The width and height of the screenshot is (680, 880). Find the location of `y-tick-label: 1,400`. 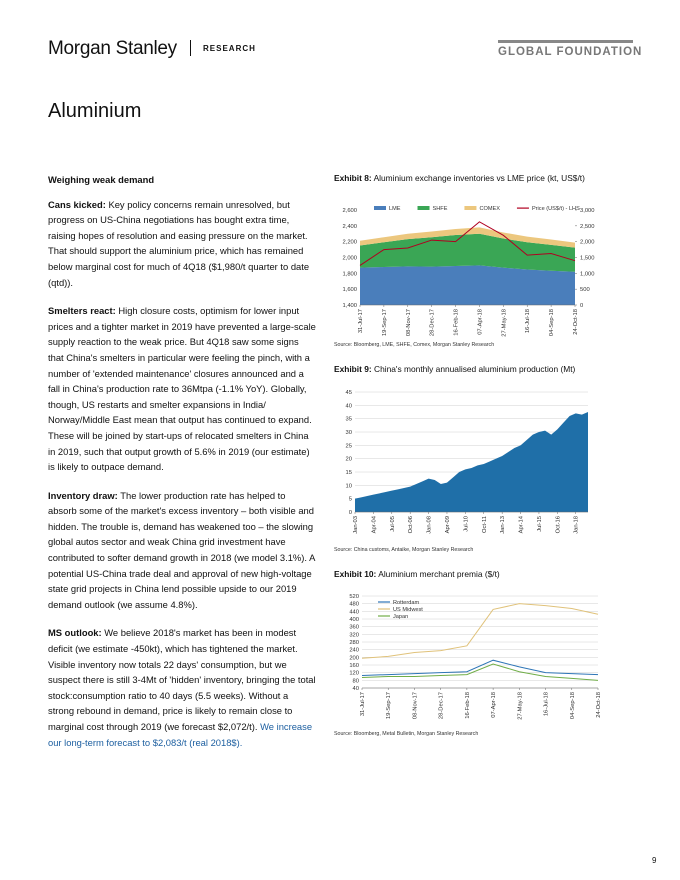

y-tick-label: 1,400 is located at coordinates (349, 306).